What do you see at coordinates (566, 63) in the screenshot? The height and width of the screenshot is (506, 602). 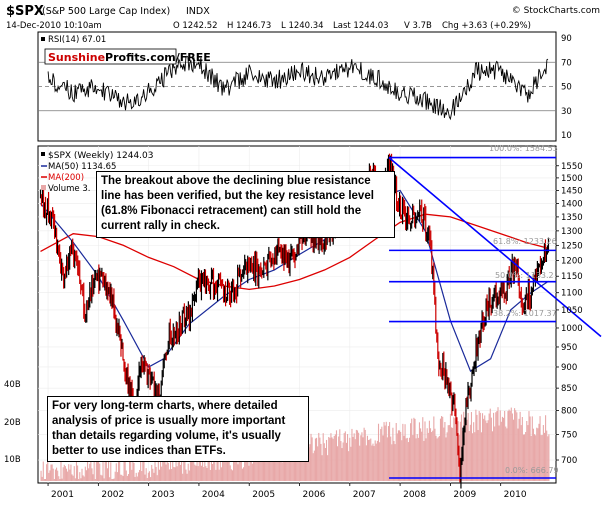 I see `rsi-tick-70: 70` at bounding box center [566, 63].